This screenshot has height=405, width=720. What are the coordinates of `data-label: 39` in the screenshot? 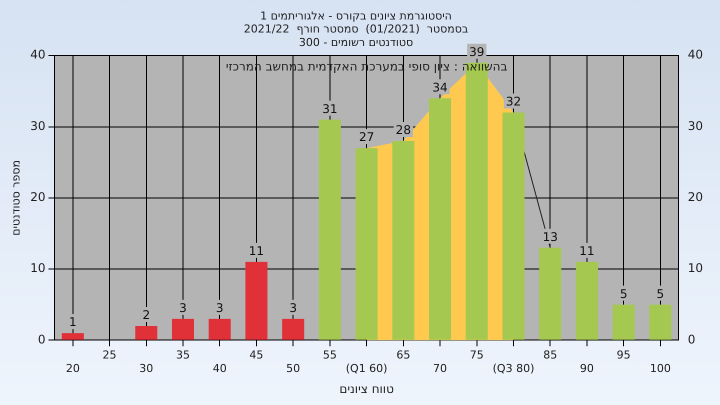 It's located at (476, 51).